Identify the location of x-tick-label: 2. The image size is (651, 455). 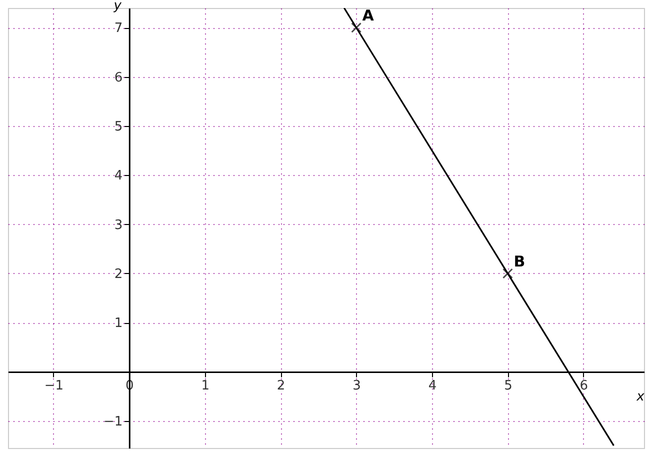
(281, 386).